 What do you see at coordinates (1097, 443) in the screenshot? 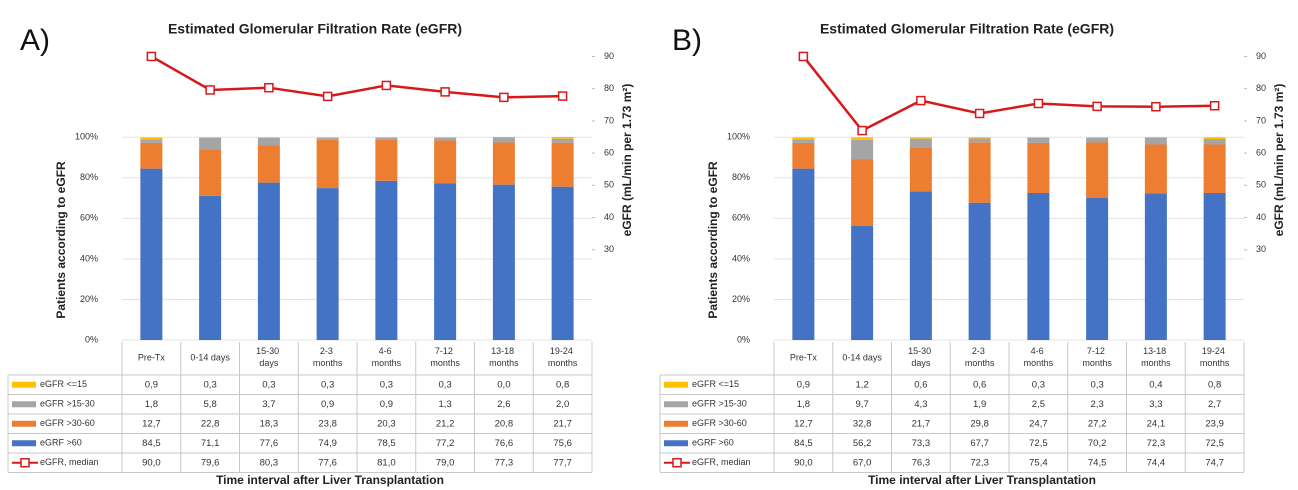
I see `table-value: 70,2` at bounding box center [1097, 443].